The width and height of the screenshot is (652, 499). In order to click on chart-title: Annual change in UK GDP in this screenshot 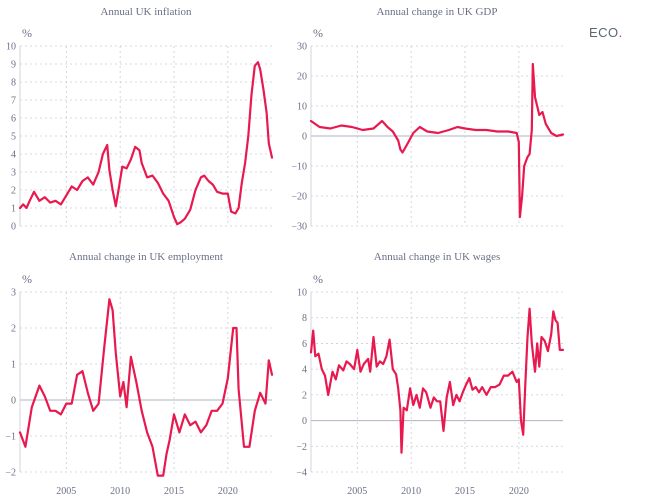, I will do `click(437, 12)`.